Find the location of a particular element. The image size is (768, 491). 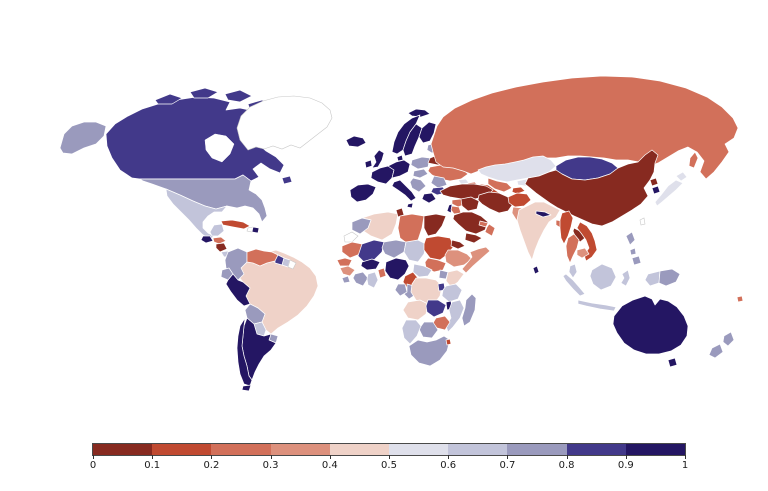

country-madagascar: Madagascar is located at coordinates (469, 310).